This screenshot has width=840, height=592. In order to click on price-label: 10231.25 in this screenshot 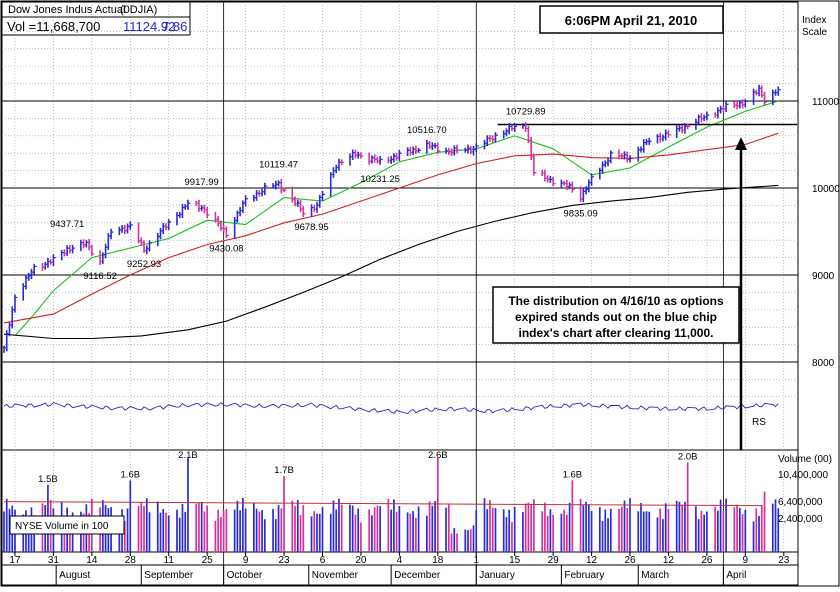, I will do `click(380, 179)`.